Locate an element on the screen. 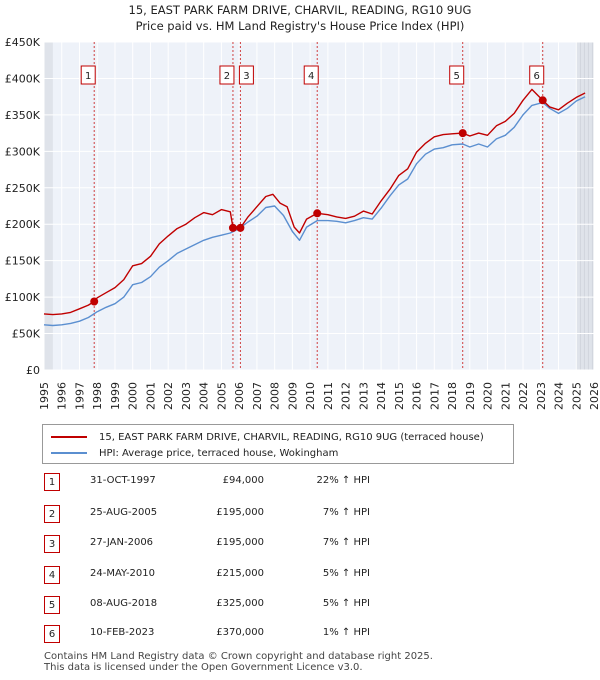 This screenshot has height=680, width=600. sale-number: 2 is located at coordinates (52, 514).